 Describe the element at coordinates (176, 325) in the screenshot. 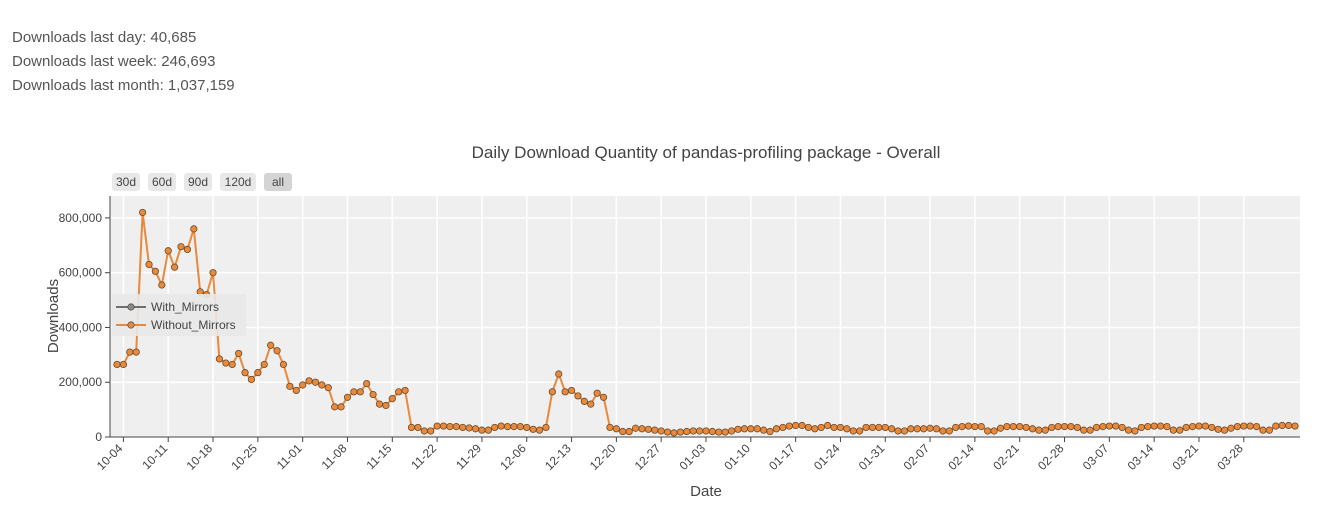

I see `legend-item-without-mirrors: Without_Mirrors` at that location.